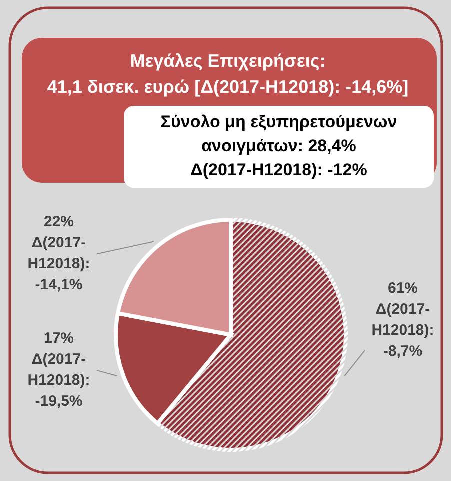  Describe the element at coordinates (279, 146) in the screenshot. I see `text: Σύνολο μη εξυπηρετούμενων ανοιγμάτων: 28,4% Δ(2017-H12018): -12%` at that location.